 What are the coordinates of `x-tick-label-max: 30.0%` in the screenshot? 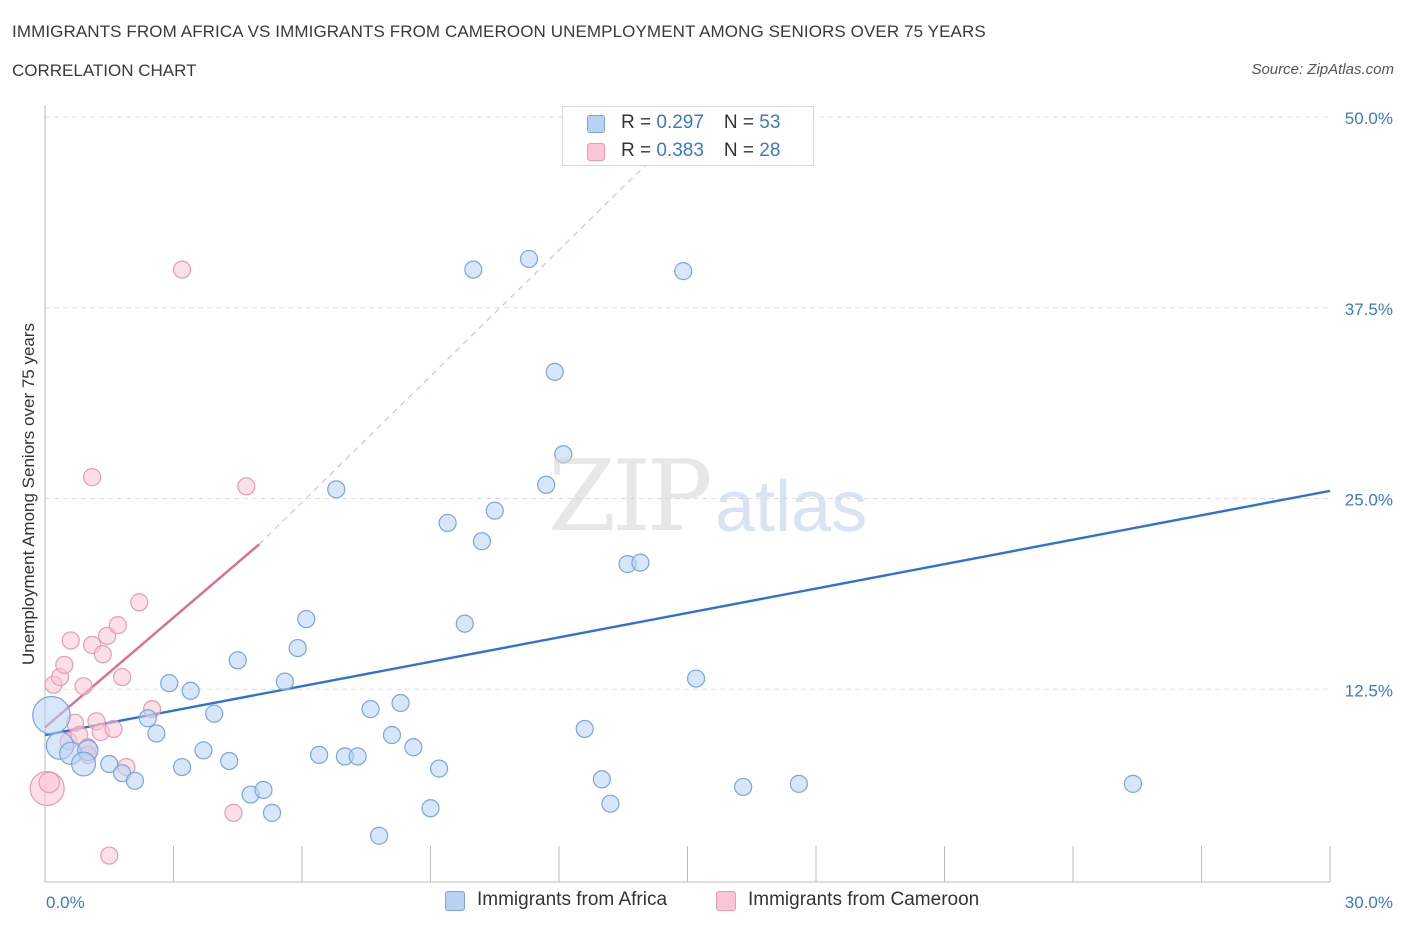 It's located at (1369, 902).